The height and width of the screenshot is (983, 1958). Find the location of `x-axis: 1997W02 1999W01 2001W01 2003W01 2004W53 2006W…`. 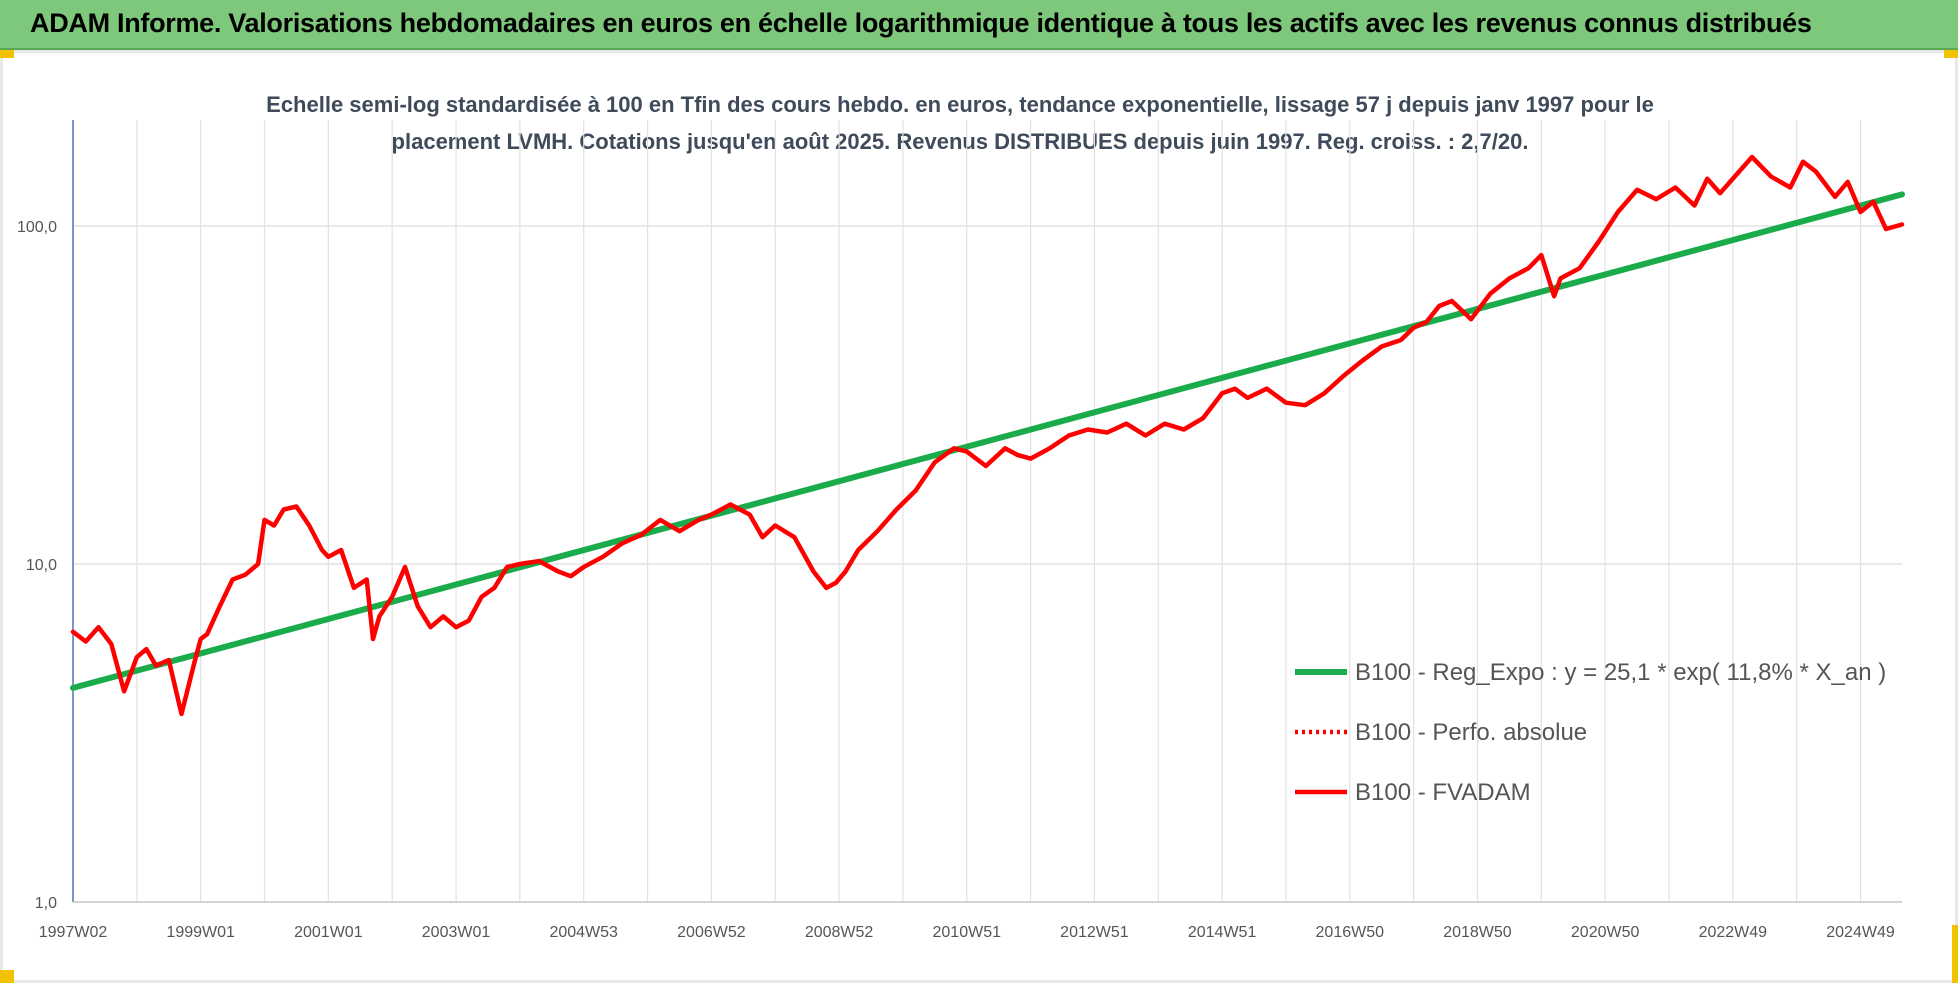

x-axis: 1997W02 1999W01 2001W01 2003W01 2004W53 2006W… is located at coordinates (967, 932).